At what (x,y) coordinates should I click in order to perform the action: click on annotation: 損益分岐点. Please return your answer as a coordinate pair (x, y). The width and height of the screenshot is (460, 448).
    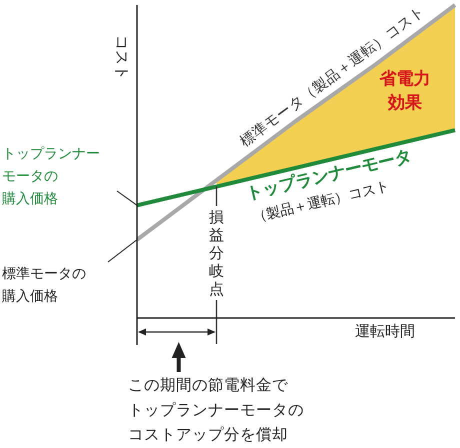
    Looking at the image, I should click on (216, 253).